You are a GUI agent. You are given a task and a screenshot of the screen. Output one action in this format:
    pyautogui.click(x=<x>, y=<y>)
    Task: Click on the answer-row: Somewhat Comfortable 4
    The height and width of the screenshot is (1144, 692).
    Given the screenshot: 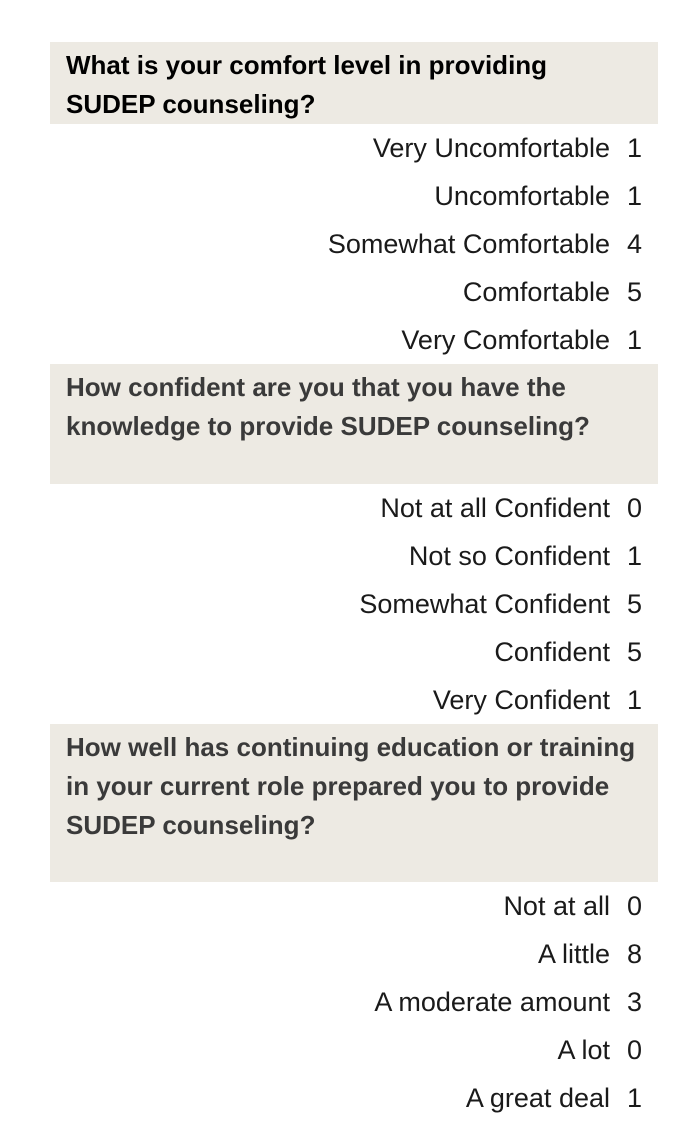 What is the action you would take?
    pyautogui.click(x=354, y=244)
    